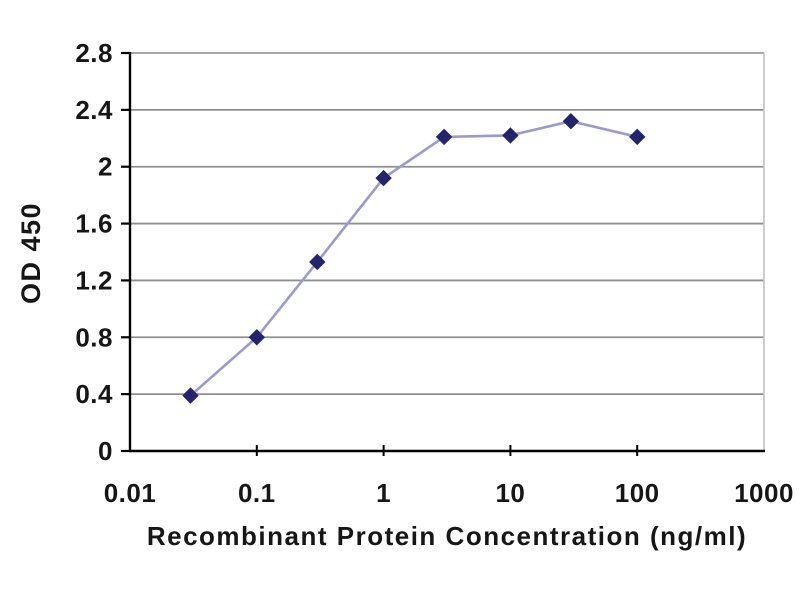 Image resolution: width=800 pixels, height=600 pixels. I want to click on x-tick-marks, so click(447, 450).